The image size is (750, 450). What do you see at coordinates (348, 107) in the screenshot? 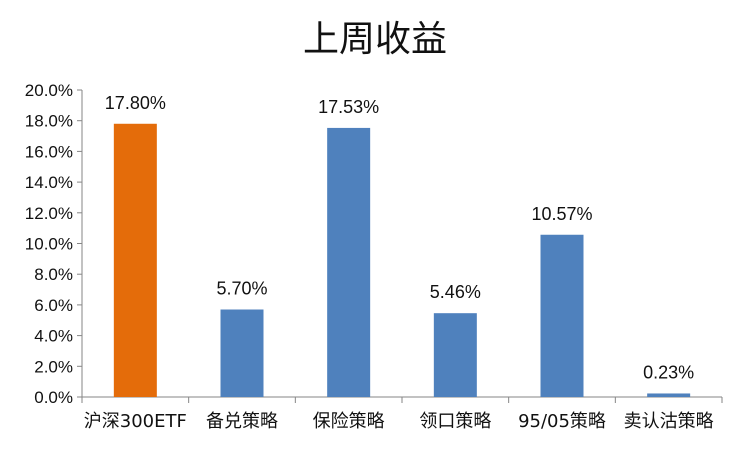
I see `data-label: 17.53%` at bounding box center [348, 107].